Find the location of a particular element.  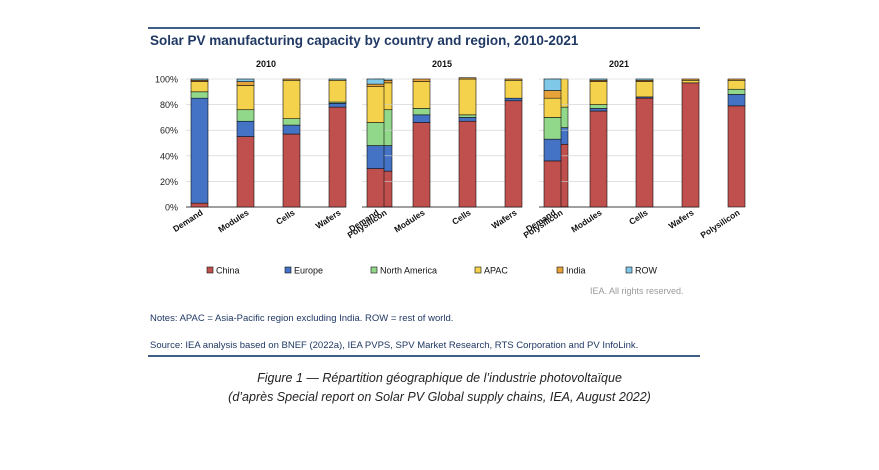

bar-segment-2010-demand-north-america is located at coordinates (199, 95).